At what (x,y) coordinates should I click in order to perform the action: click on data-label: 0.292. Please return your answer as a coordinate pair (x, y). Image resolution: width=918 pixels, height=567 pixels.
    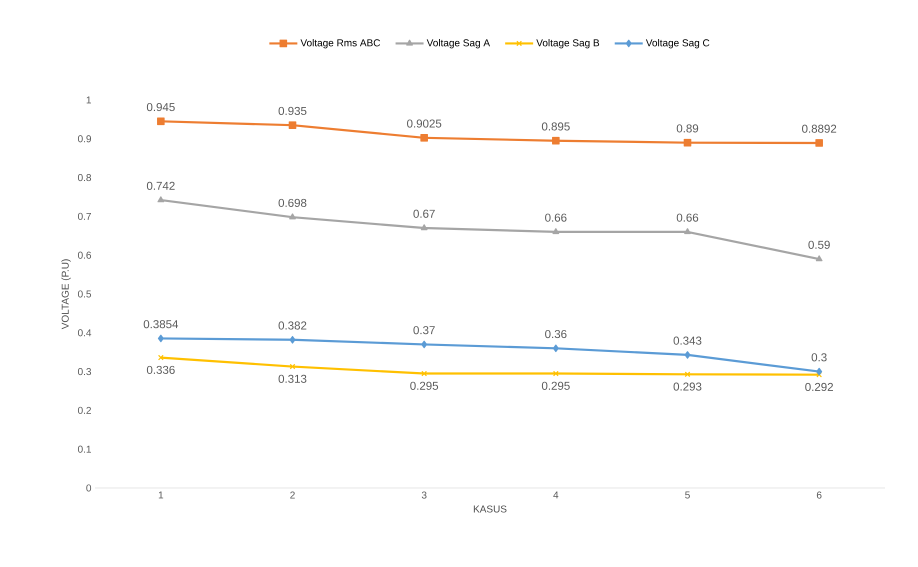
    Looking at the image, I should click on (819, 387).